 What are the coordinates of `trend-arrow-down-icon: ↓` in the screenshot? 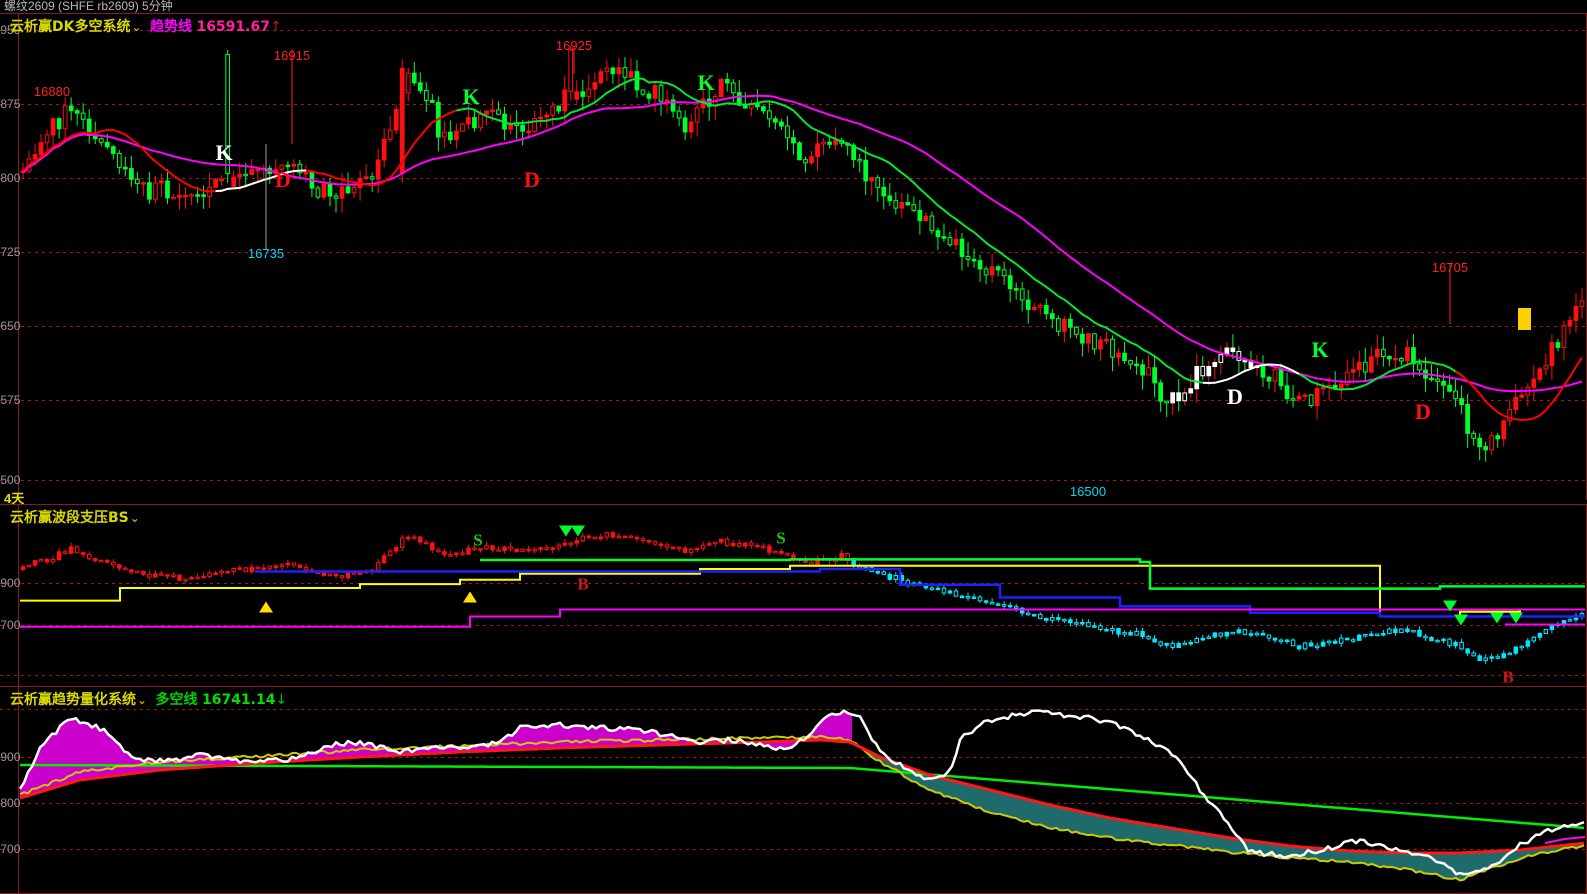 It's located at (281, 700).